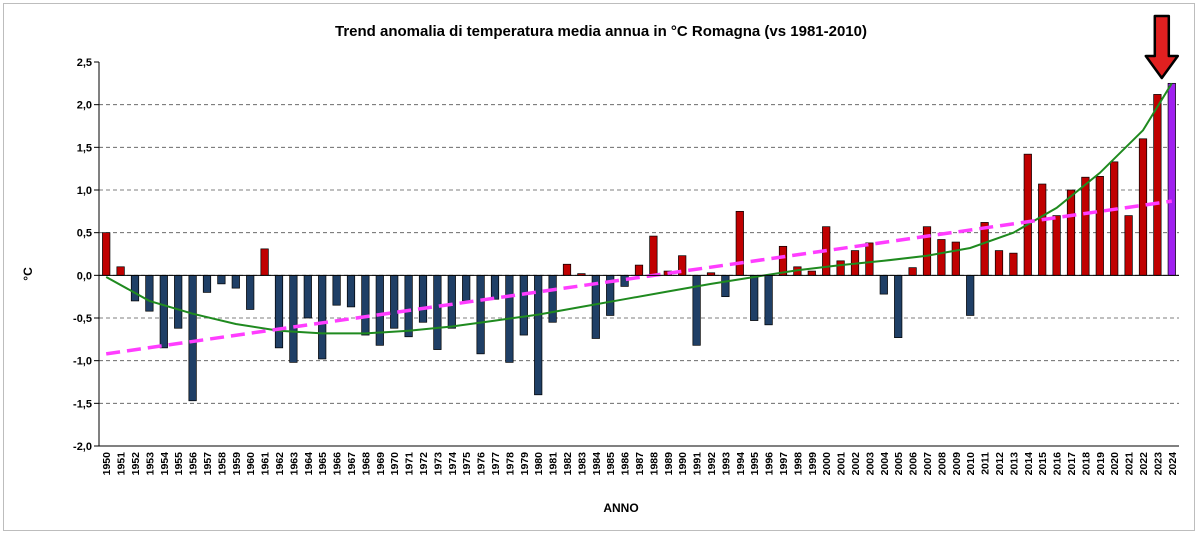  What do you see at coordinates (495, 287) in the screenshot?
I see `bar-1977` at bounding box center [495, 287].